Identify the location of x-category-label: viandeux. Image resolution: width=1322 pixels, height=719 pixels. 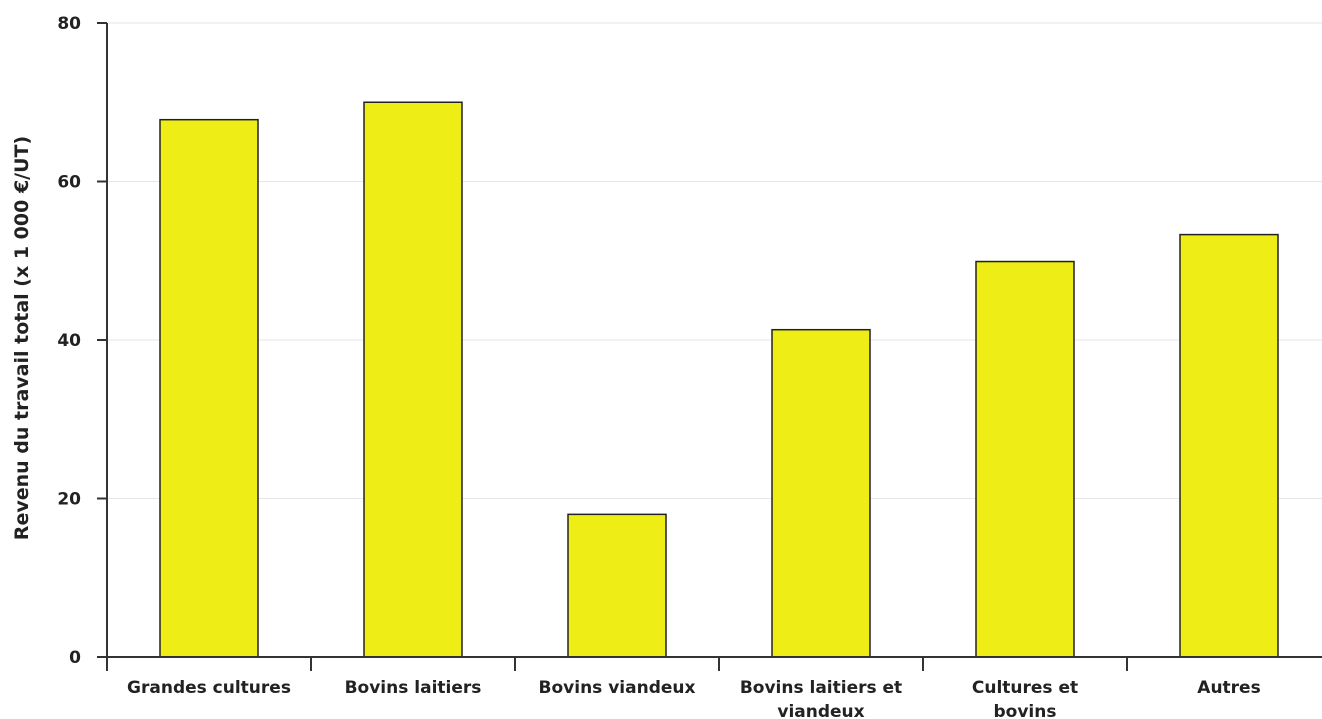
(820, 710).